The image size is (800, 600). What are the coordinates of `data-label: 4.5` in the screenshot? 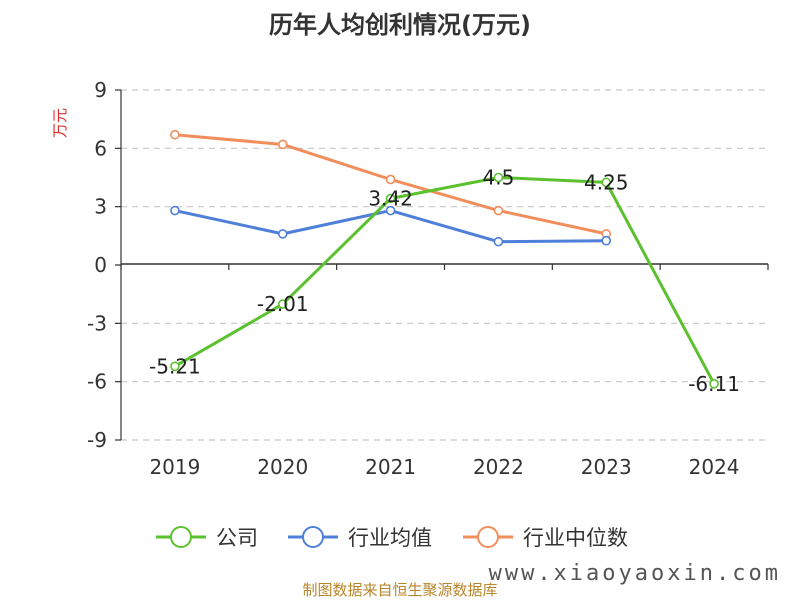 It's located at (499, 178).